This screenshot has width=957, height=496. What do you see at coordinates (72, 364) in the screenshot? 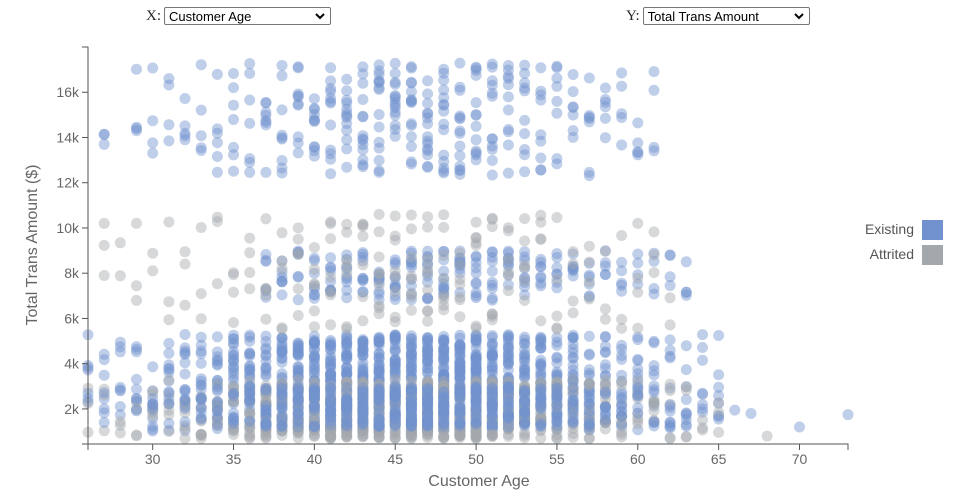
I see `y-tick-label: 4k` at bounding box center [72, 364].